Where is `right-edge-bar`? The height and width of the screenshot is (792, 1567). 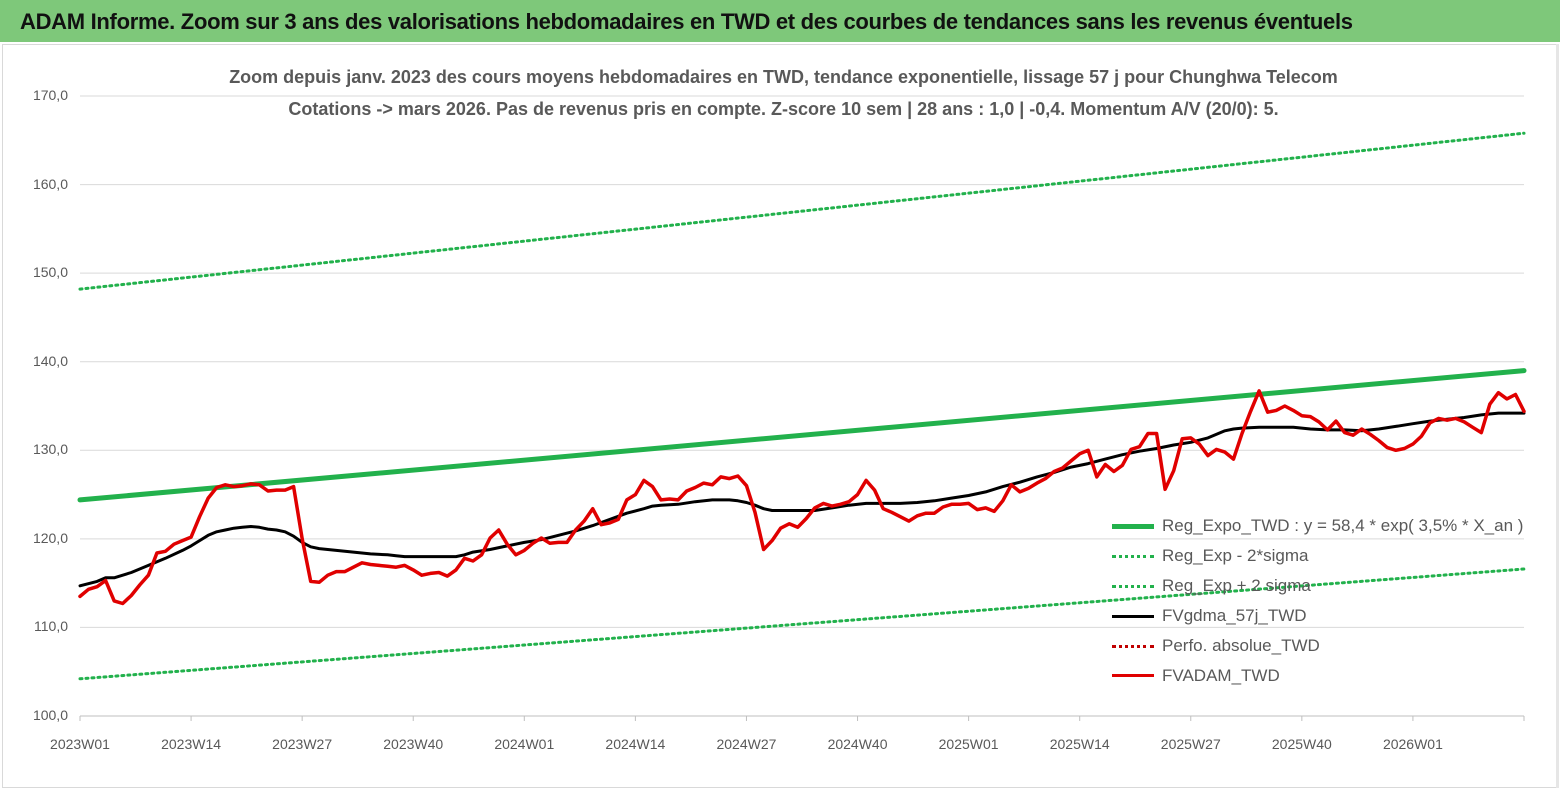 right-edge-bar is located at coordinates (1557, 416).